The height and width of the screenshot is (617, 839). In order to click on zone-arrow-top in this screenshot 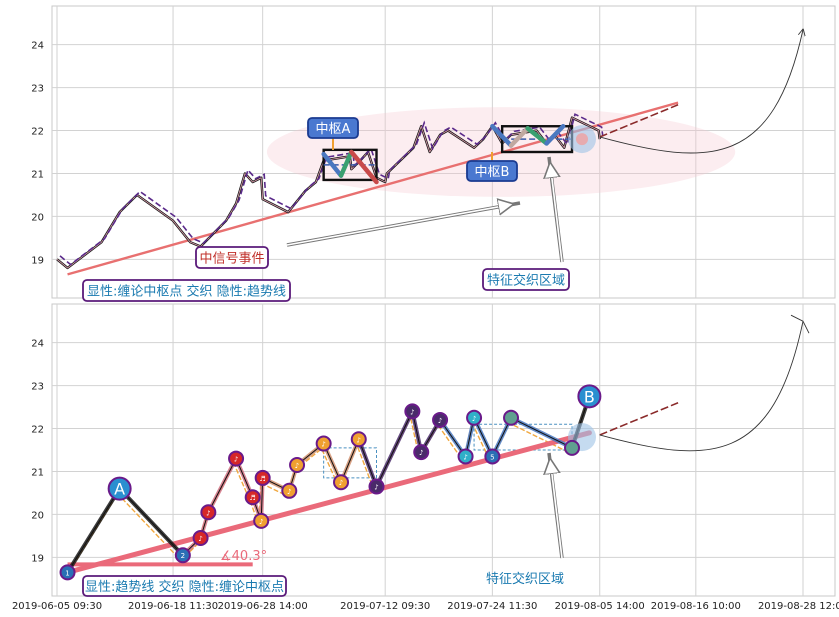, I will do `click(556, 212)`.